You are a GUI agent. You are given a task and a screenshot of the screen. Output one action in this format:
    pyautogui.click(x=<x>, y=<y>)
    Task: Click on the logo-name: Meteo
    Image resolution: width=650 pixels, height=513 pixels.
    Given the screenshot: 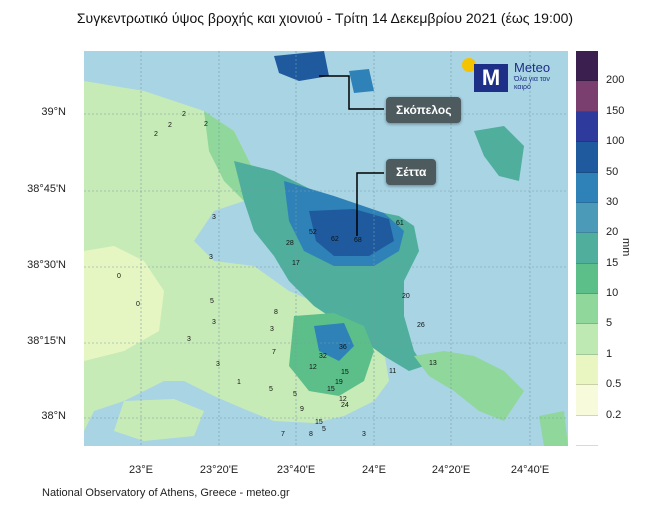 What is the action you would take?
    pyautogui.click(x=532, y=67)
    